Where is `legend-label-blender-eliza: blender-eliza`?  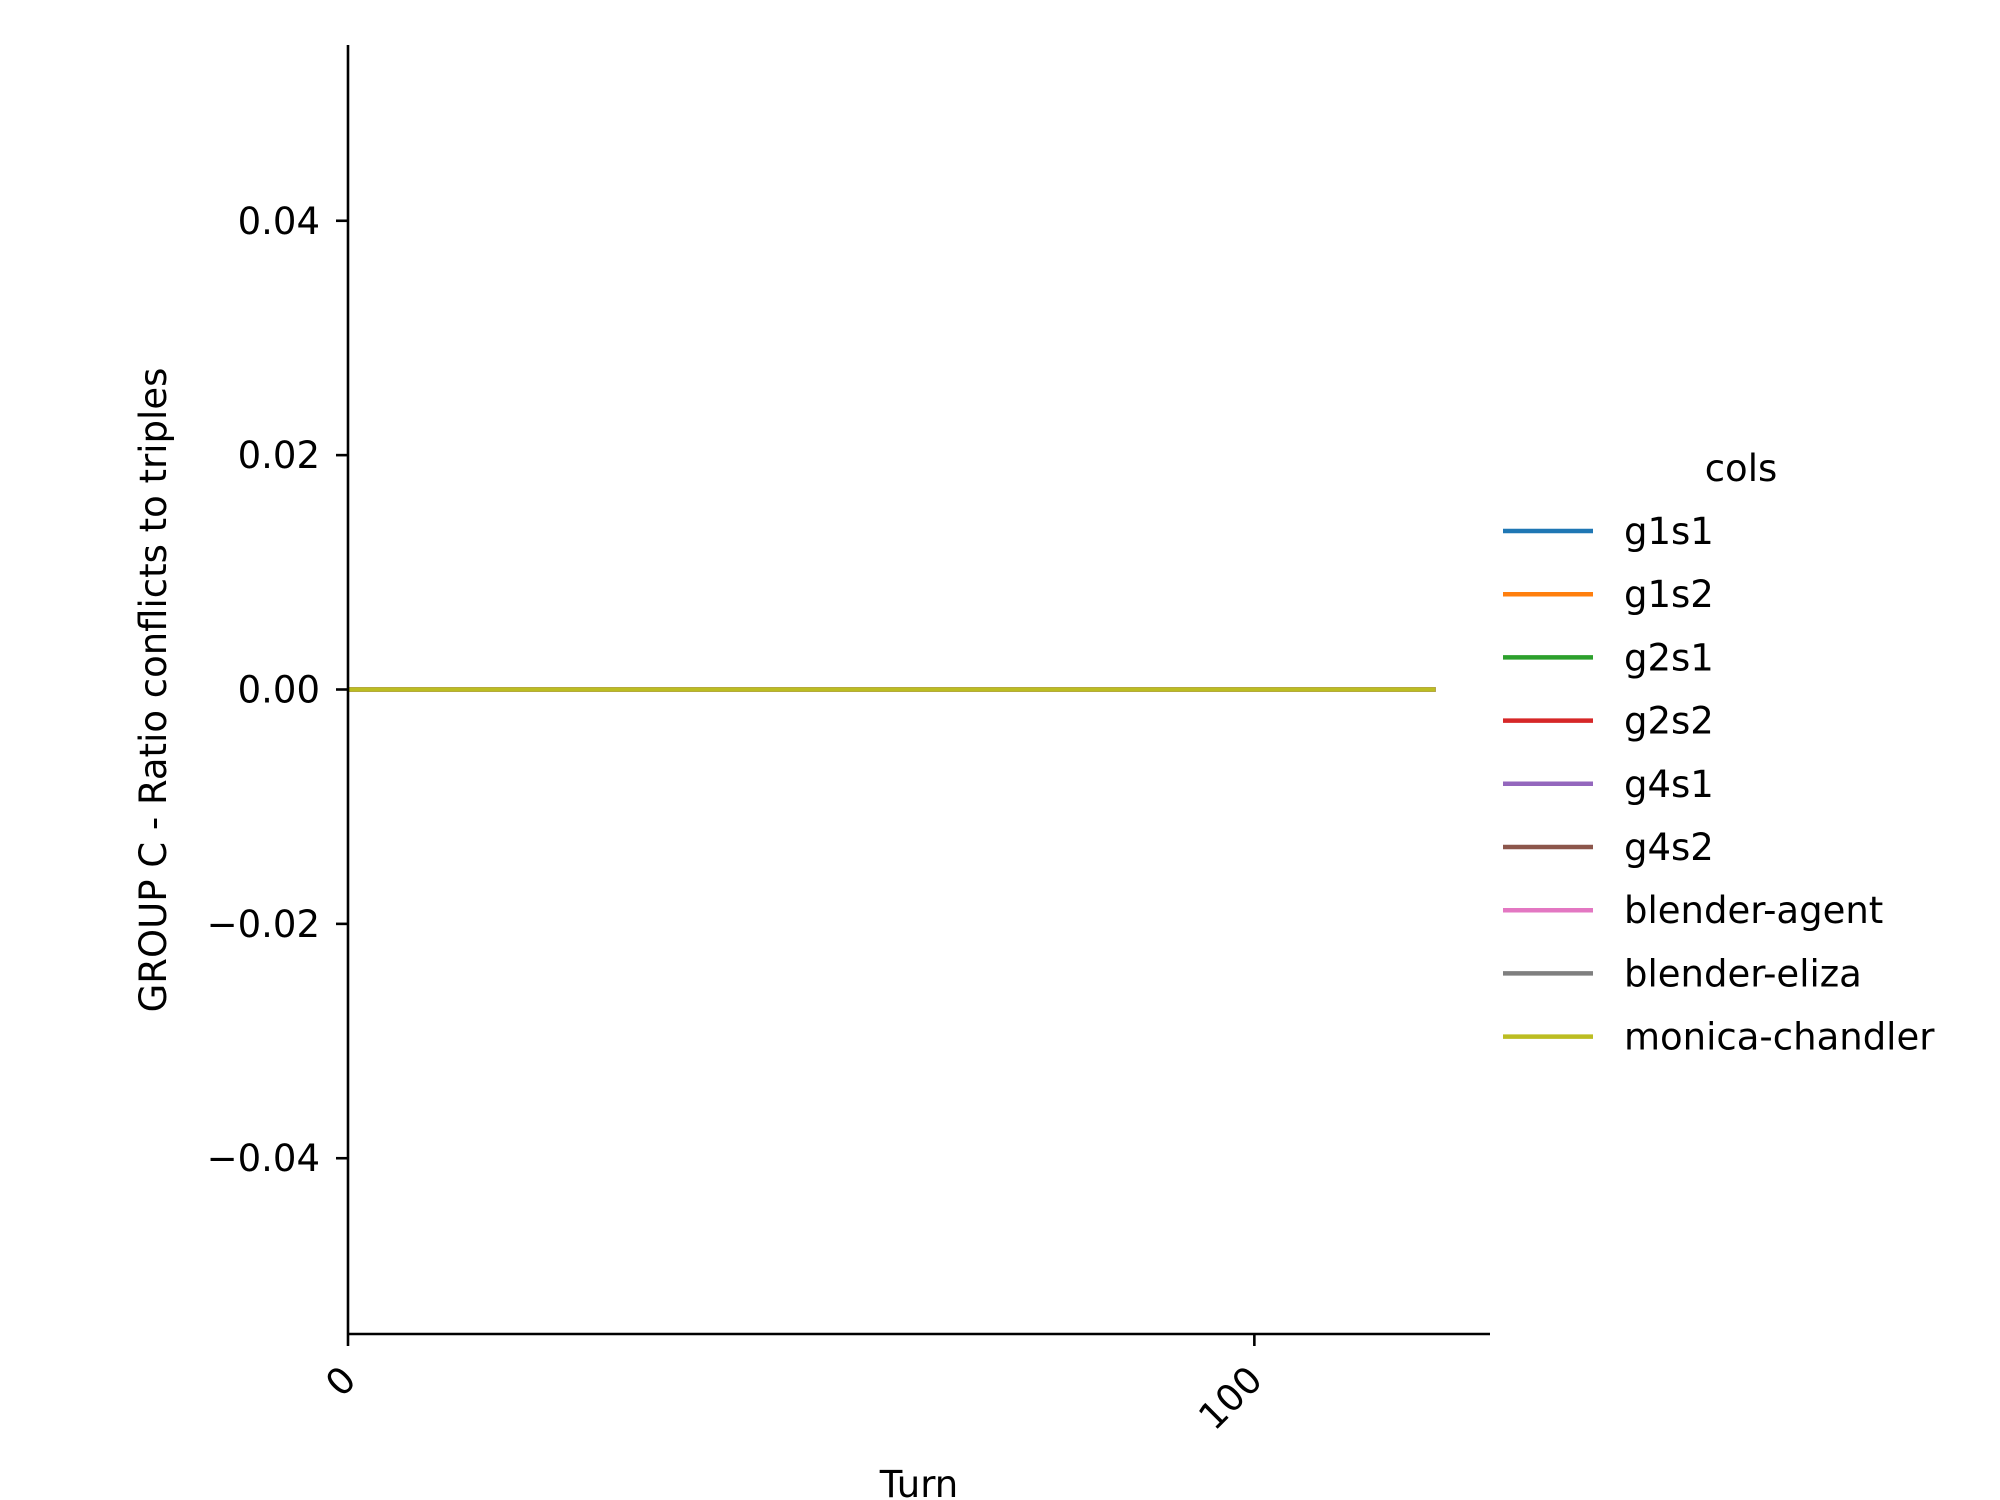 legend-label-blender-eliza: blender-eliza is located at coordinates (1743, 973).